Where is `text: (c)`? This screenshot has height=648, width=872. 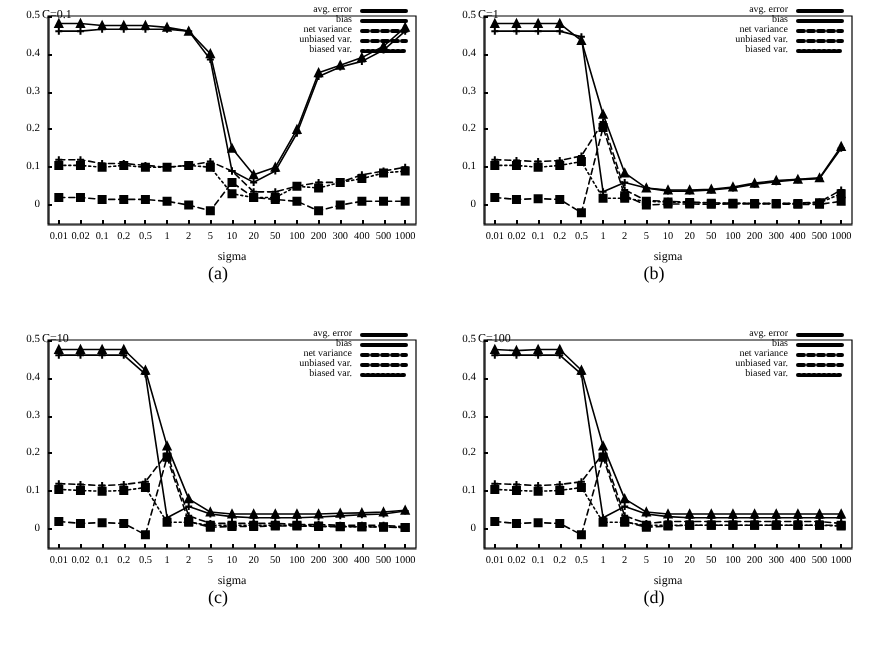
text: (c) is located at coordinates (218, 597).